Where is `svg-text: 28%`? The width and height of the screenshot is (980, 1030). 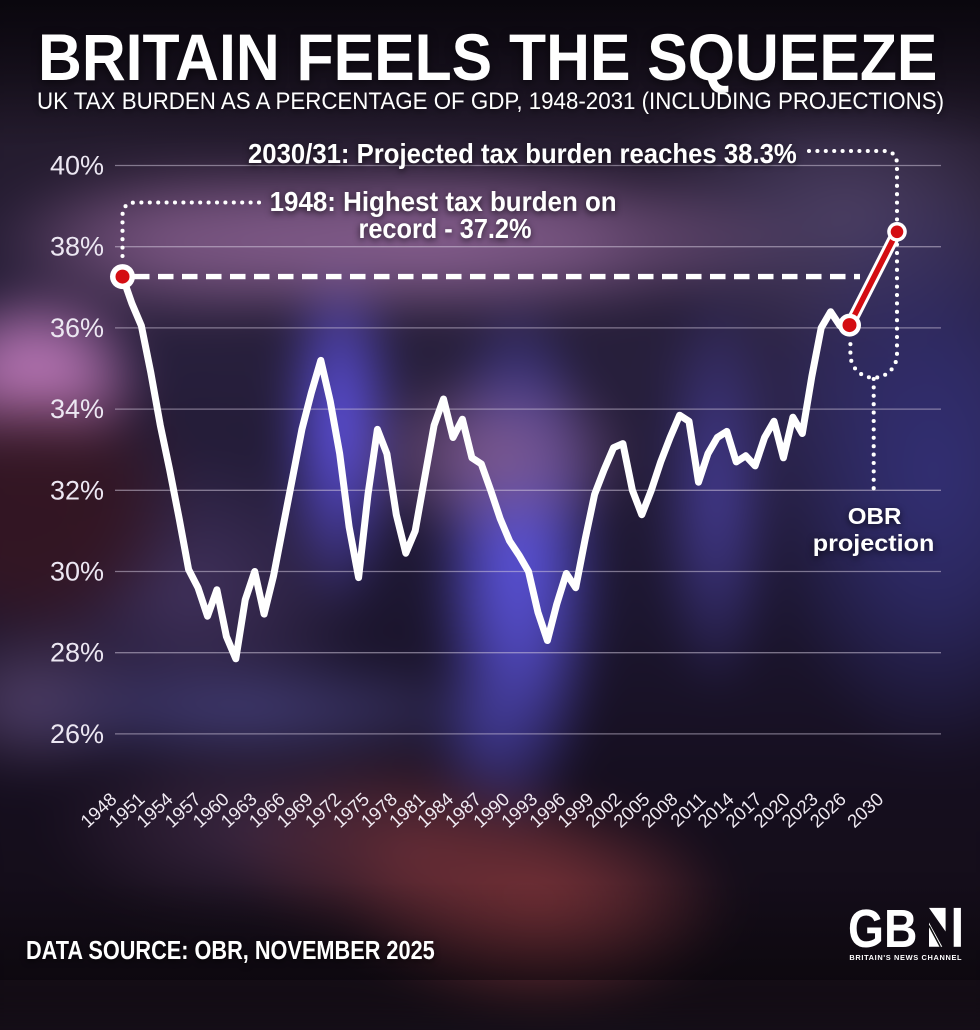 svg-text: 28% is located at coordinates (77, 653).